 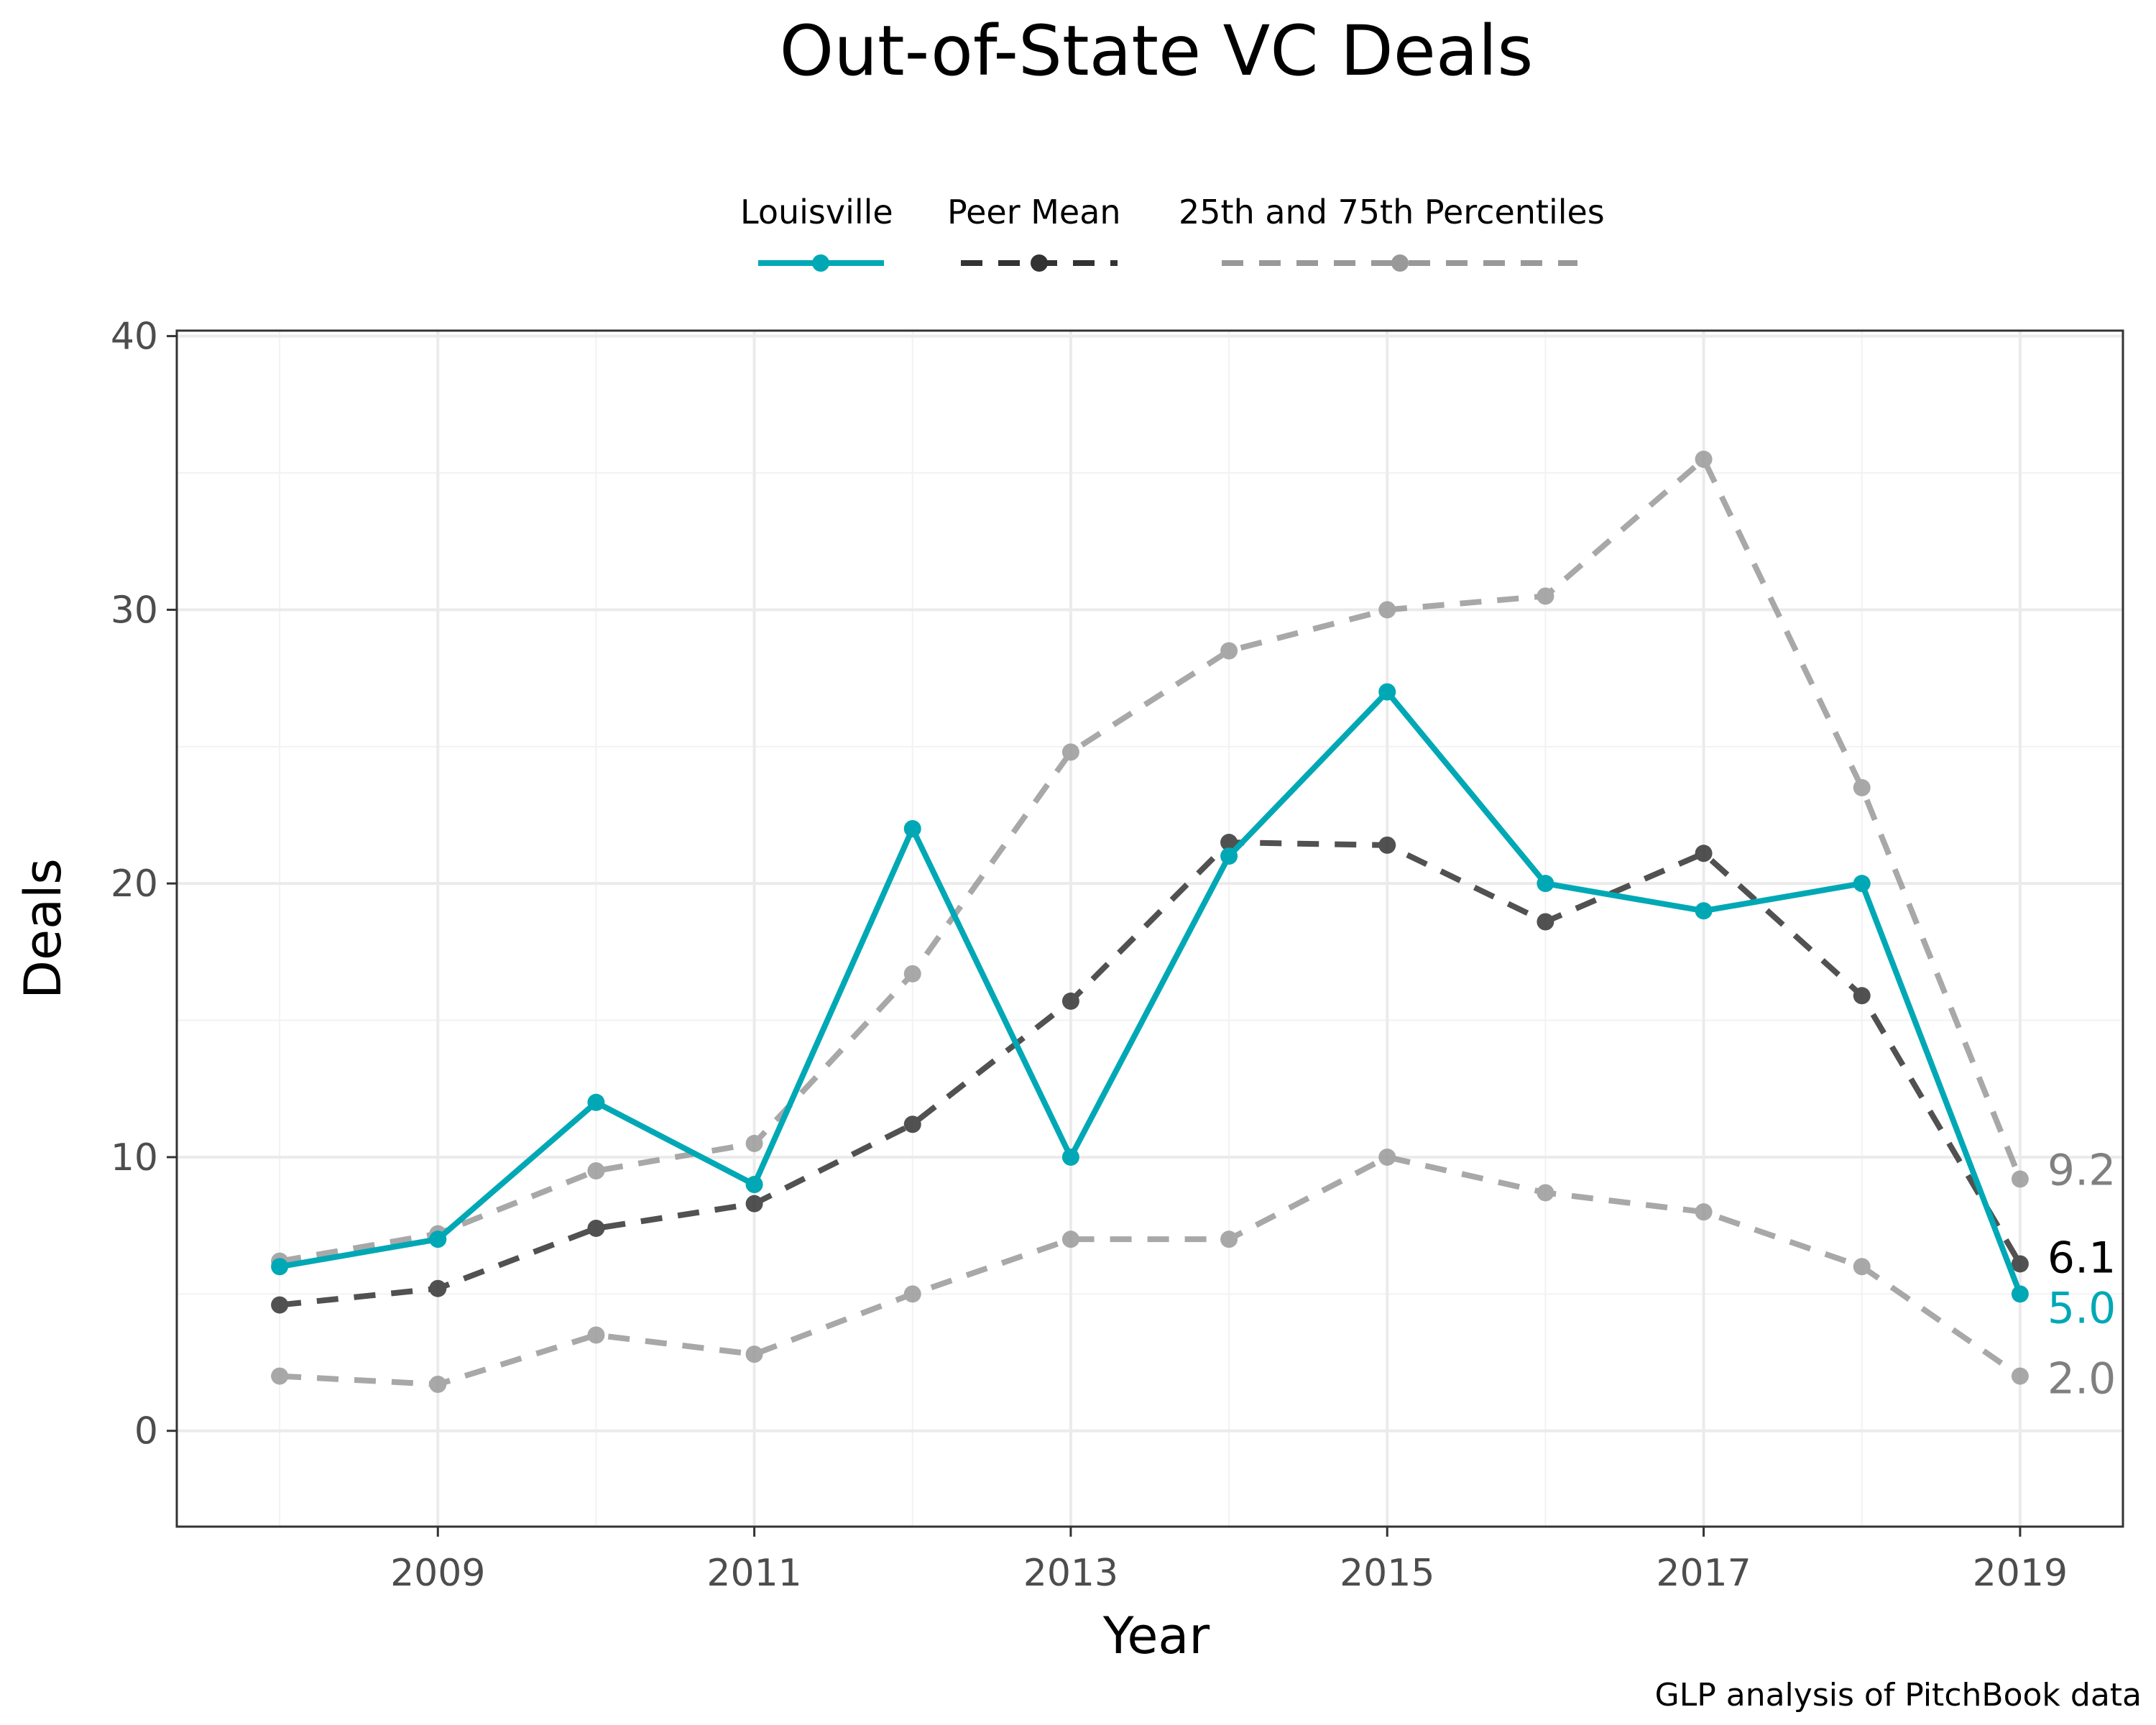 What do you see at coordinates (1392, 232) in the screenshot?
I see `legend-item: 25th and 75th Percentiles` at bounding box center [1392, 232].